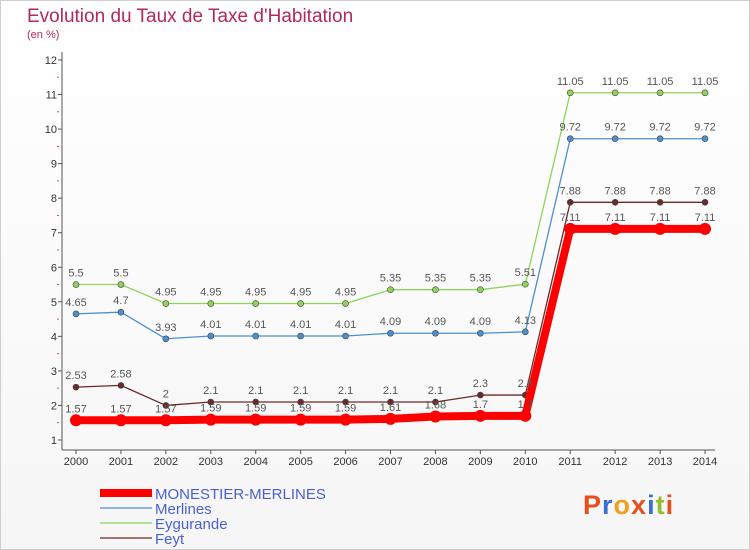  I want to click on chart-title: Evolution du Taux de Taxe d'Habitation, so click(190, 16).